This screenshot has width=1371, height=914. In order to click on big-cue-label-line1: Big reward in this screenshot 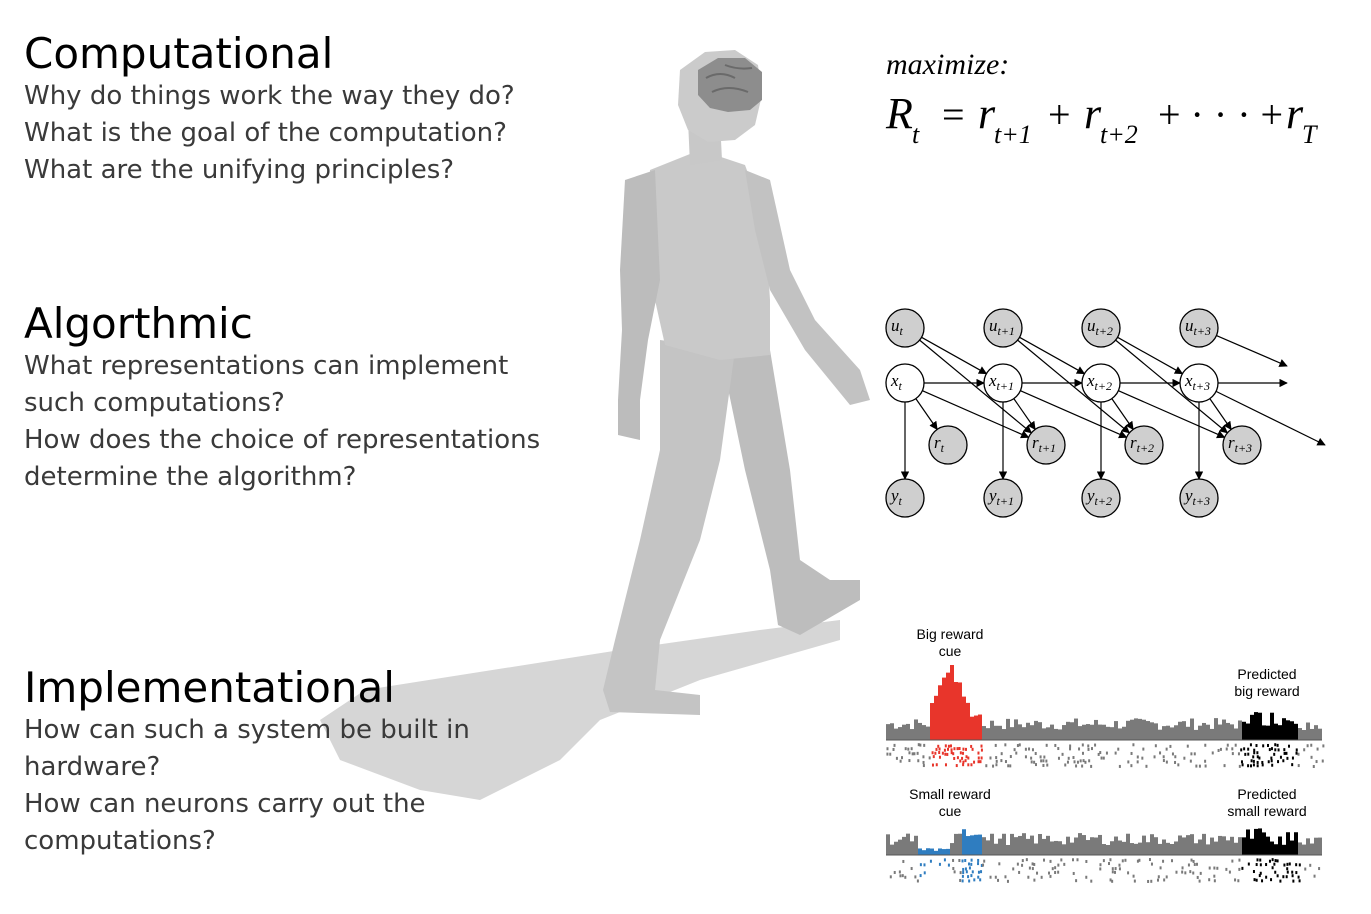, I will do `click(950, 634)`.